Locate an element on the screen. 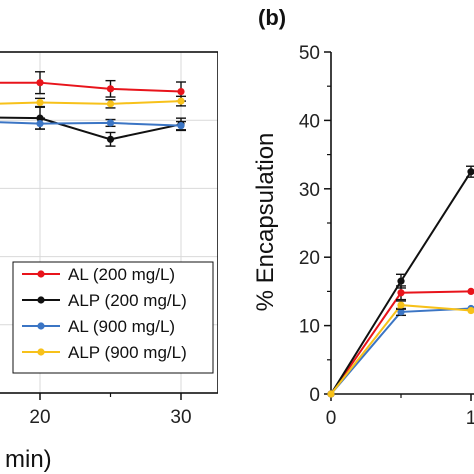  panel-a-point-alp-200-mg-l is located at coordinates (110, 139).